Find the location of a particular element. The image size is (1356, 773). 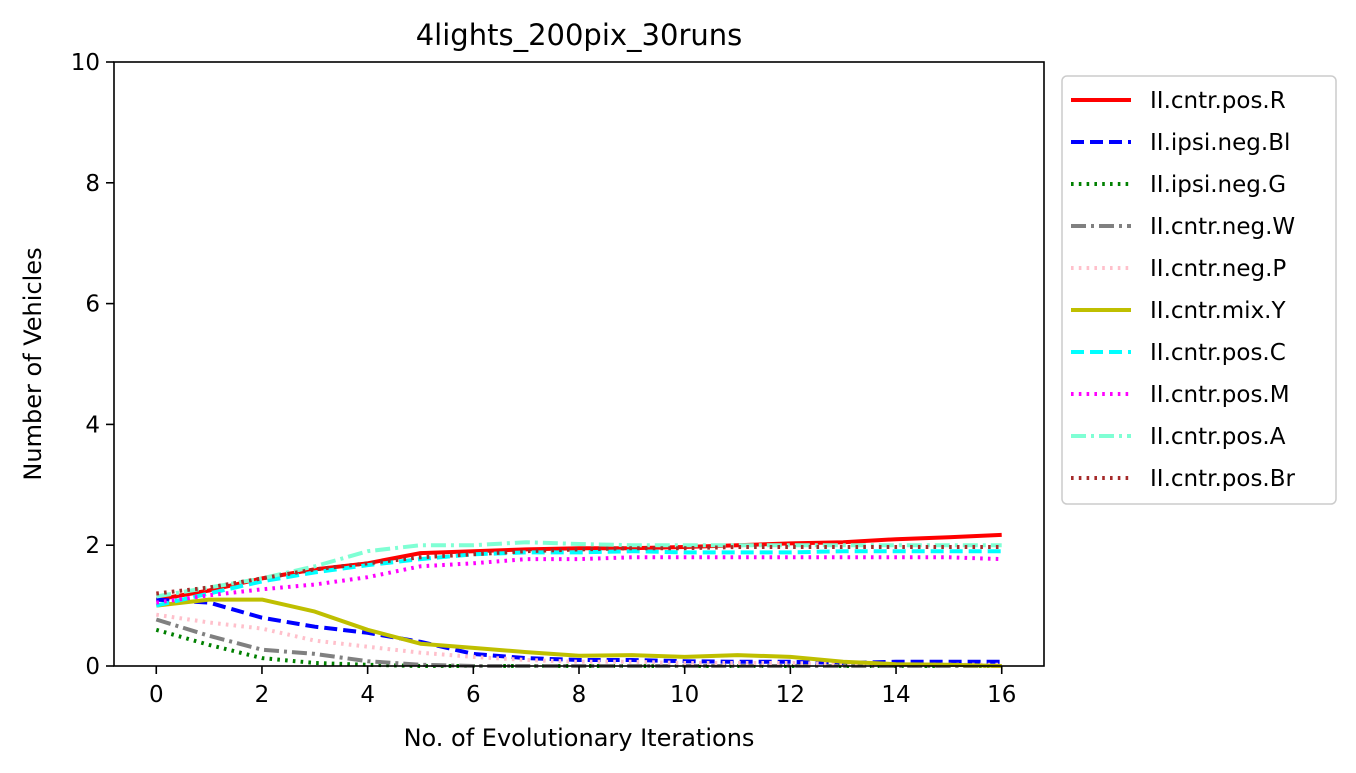

x-tick-label: 0 is located at coordinates (156, 695).